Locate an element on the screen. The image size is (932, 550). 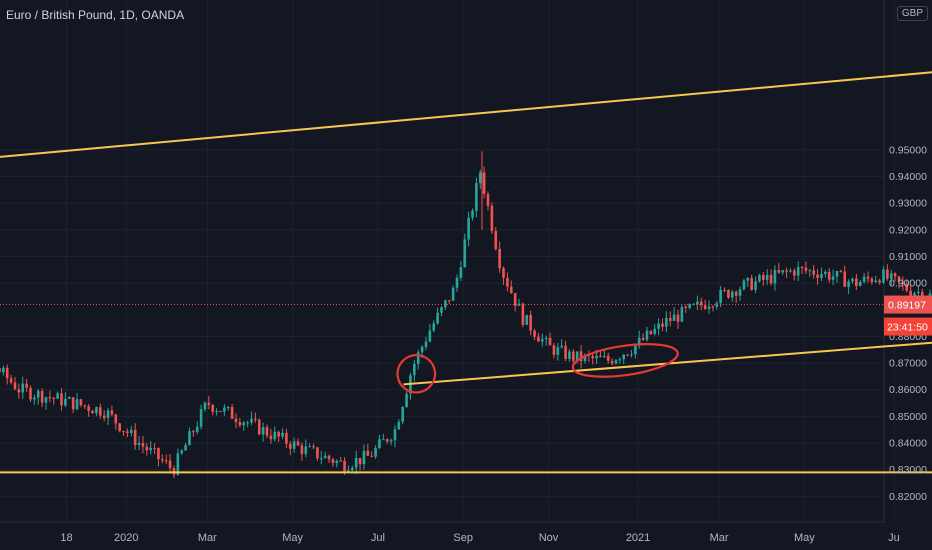
y-tick-label: 0.93000 is located at coordinates (908, 204).